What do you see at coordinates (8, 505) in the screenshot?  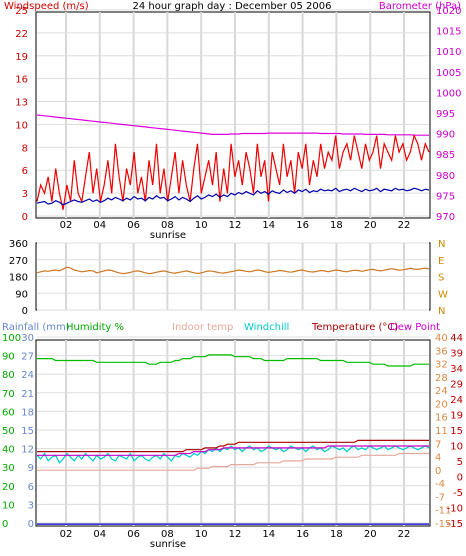 I see `y-tick-humidity: 10` at bounding box center [8, 505].